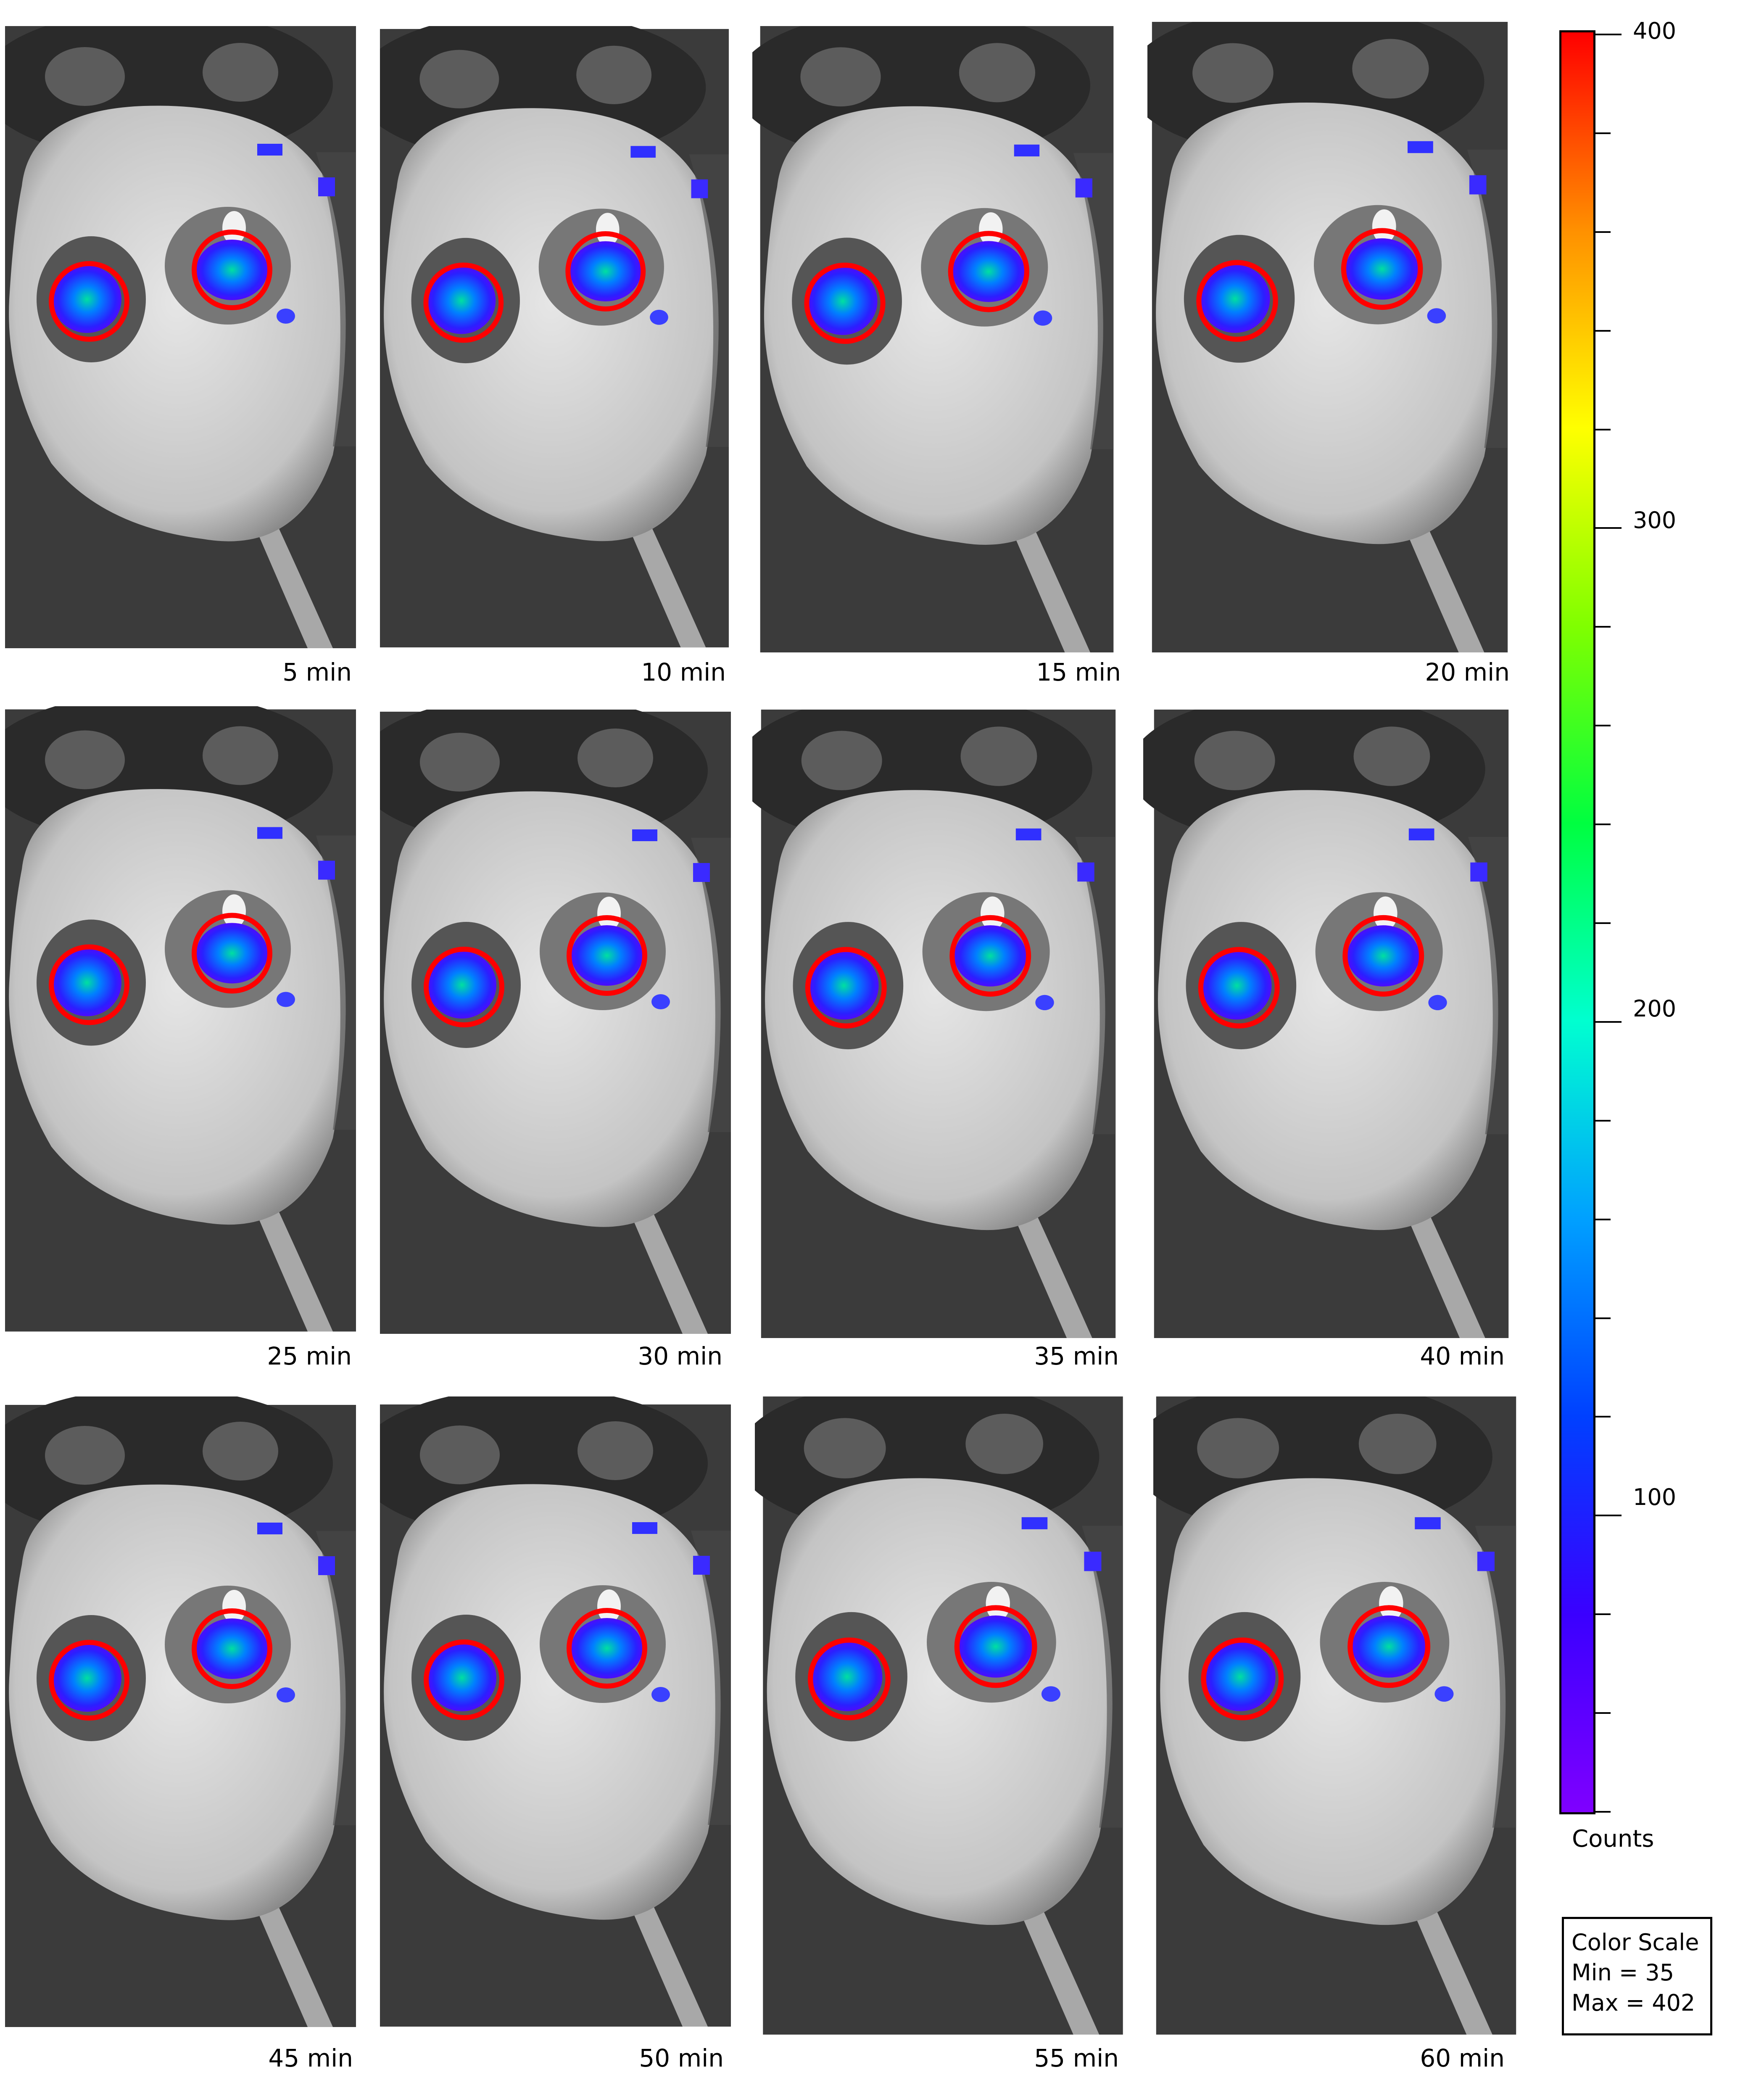 This screenshot has height=2080, width=1764. What do you see at coordinates (309, 1356) in the screenshot?
I see `time-label: 25 min` at bounding box center [309, 1356].